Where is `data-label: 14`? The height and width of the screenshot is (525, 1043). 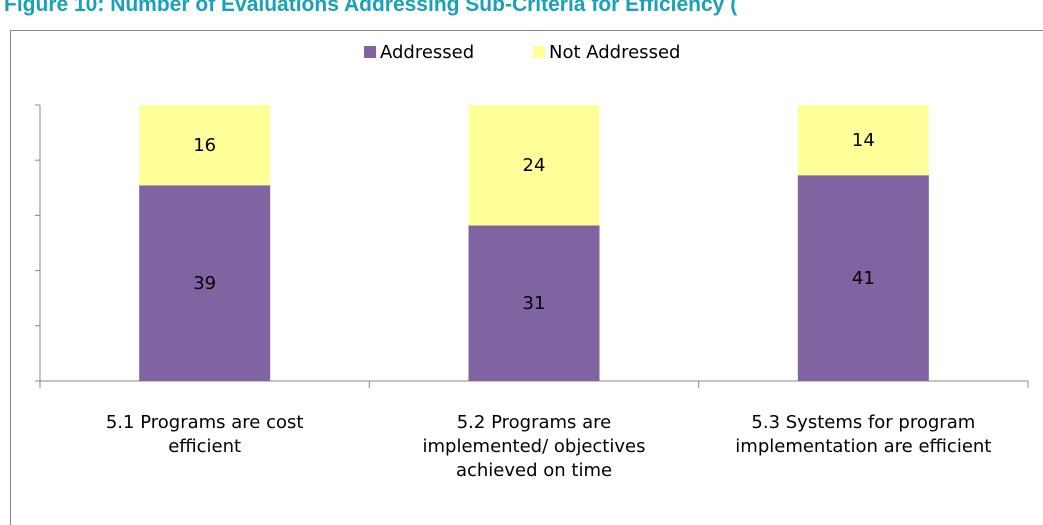
data-label: 14 is located at coordinates (863, 140).